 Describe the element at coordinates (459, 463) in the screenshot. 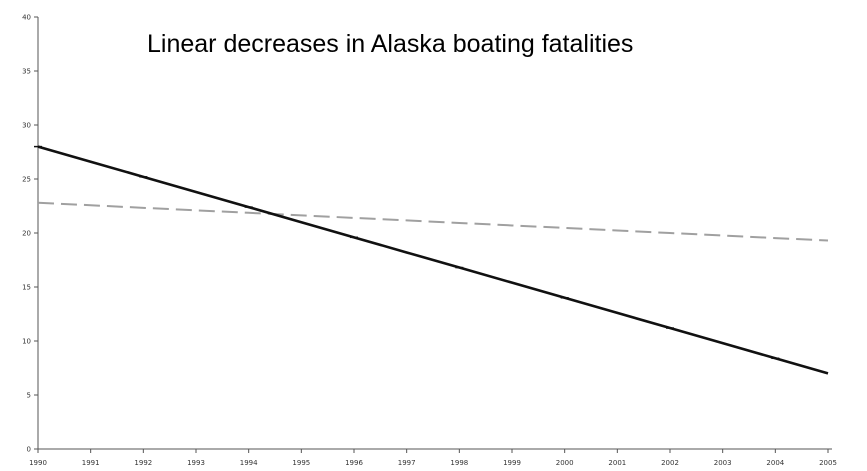

I see `x-tick-label: 1998` at that location.